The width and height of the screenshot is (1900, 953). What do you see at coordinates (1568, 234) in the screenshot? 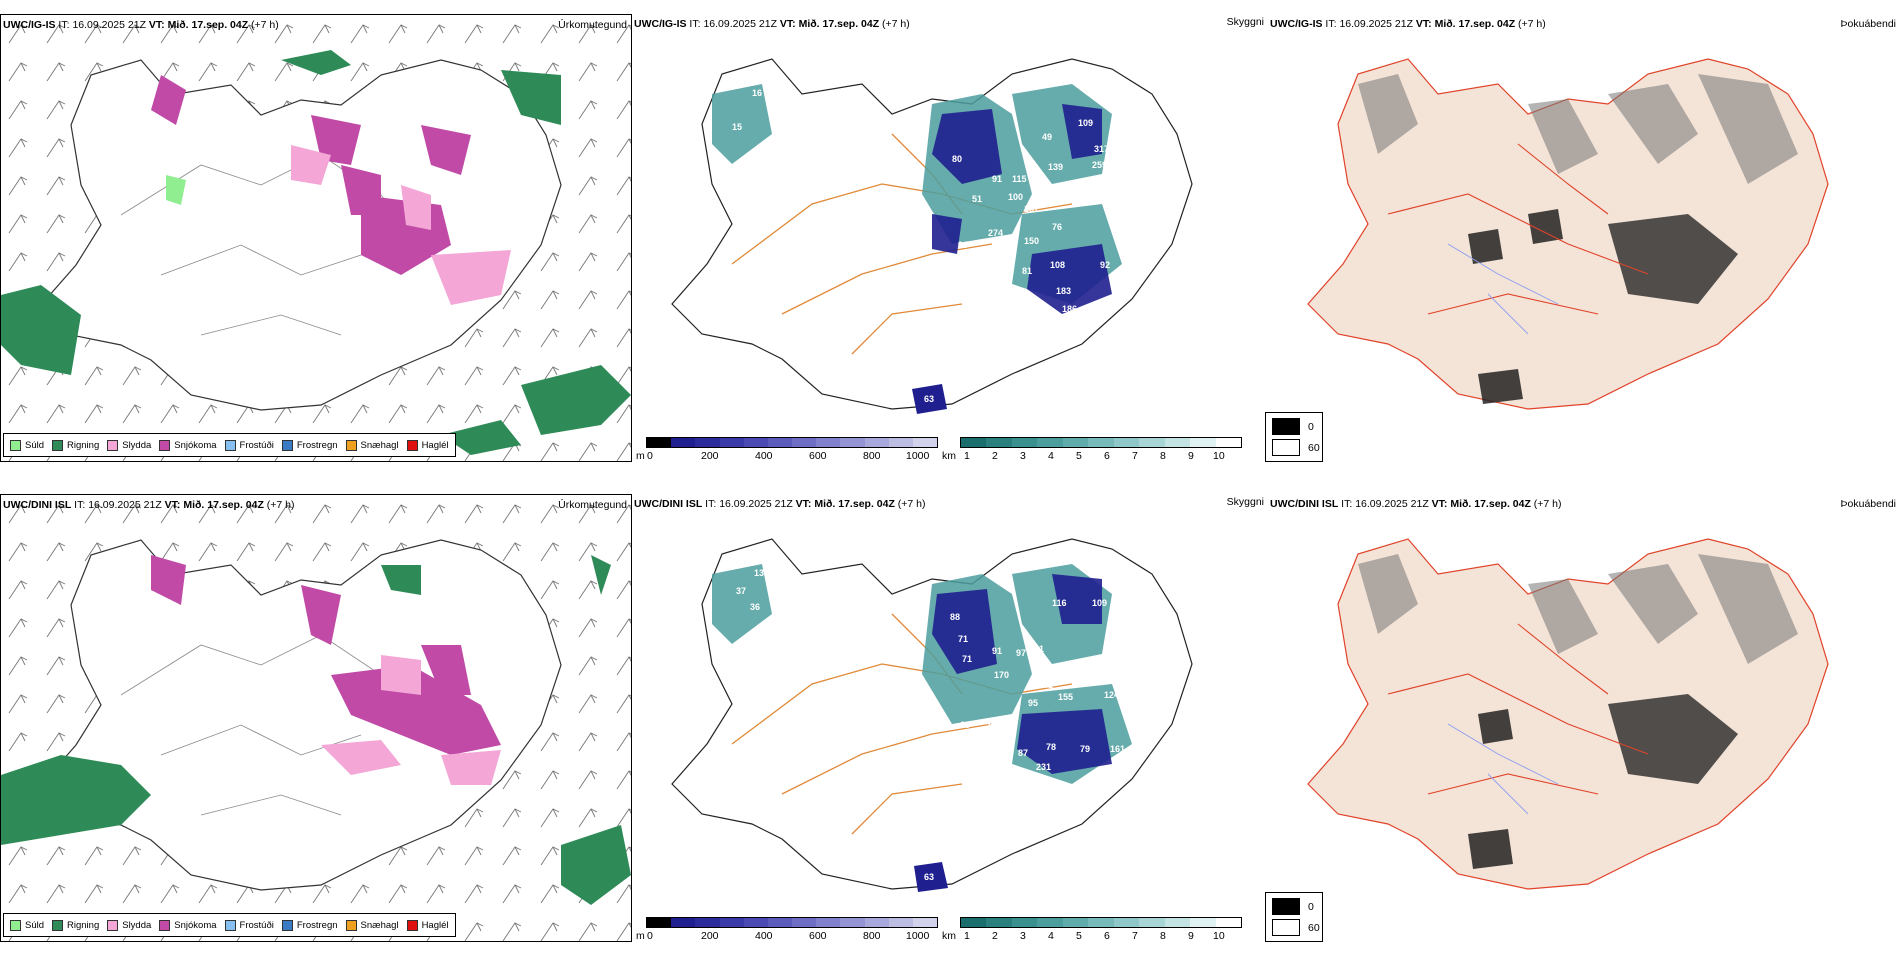
I see `fog-map-row1` at bounding box center [1568, 234].